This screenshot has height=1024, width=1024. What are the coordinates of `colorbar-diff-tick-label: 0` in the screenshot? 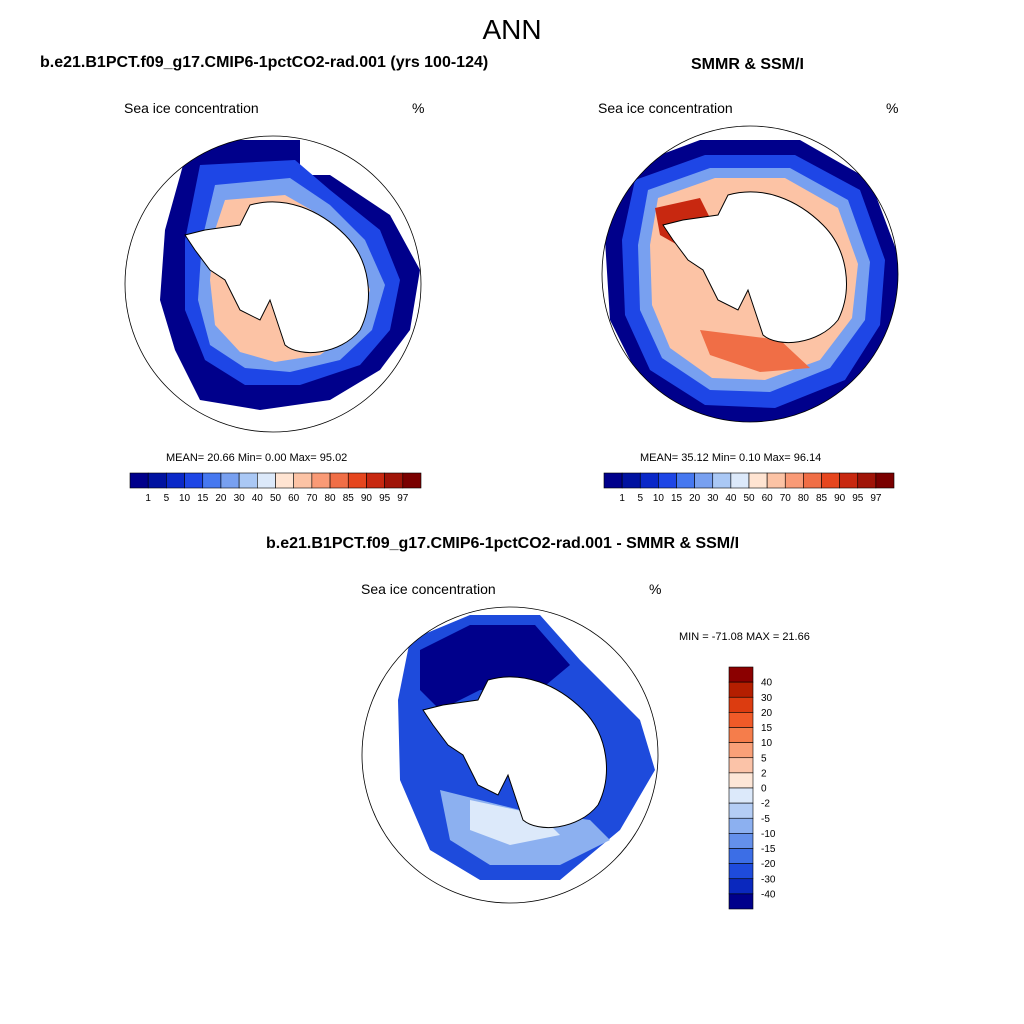 It's located at (764, 789).